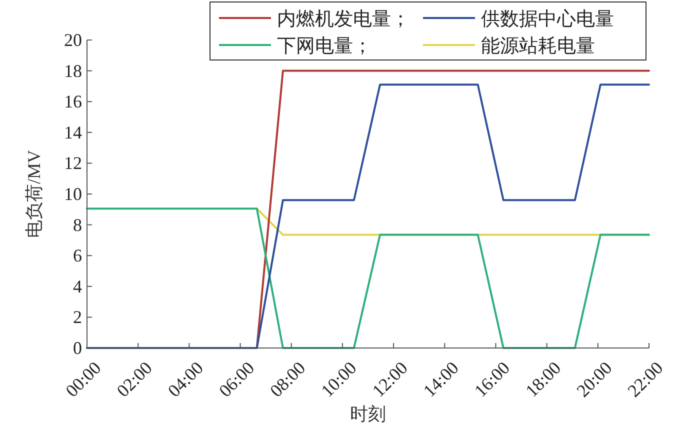  Describe the element at coordinates (77, 317) in the screenshot. I see `y-tick-label: 2` at that location.